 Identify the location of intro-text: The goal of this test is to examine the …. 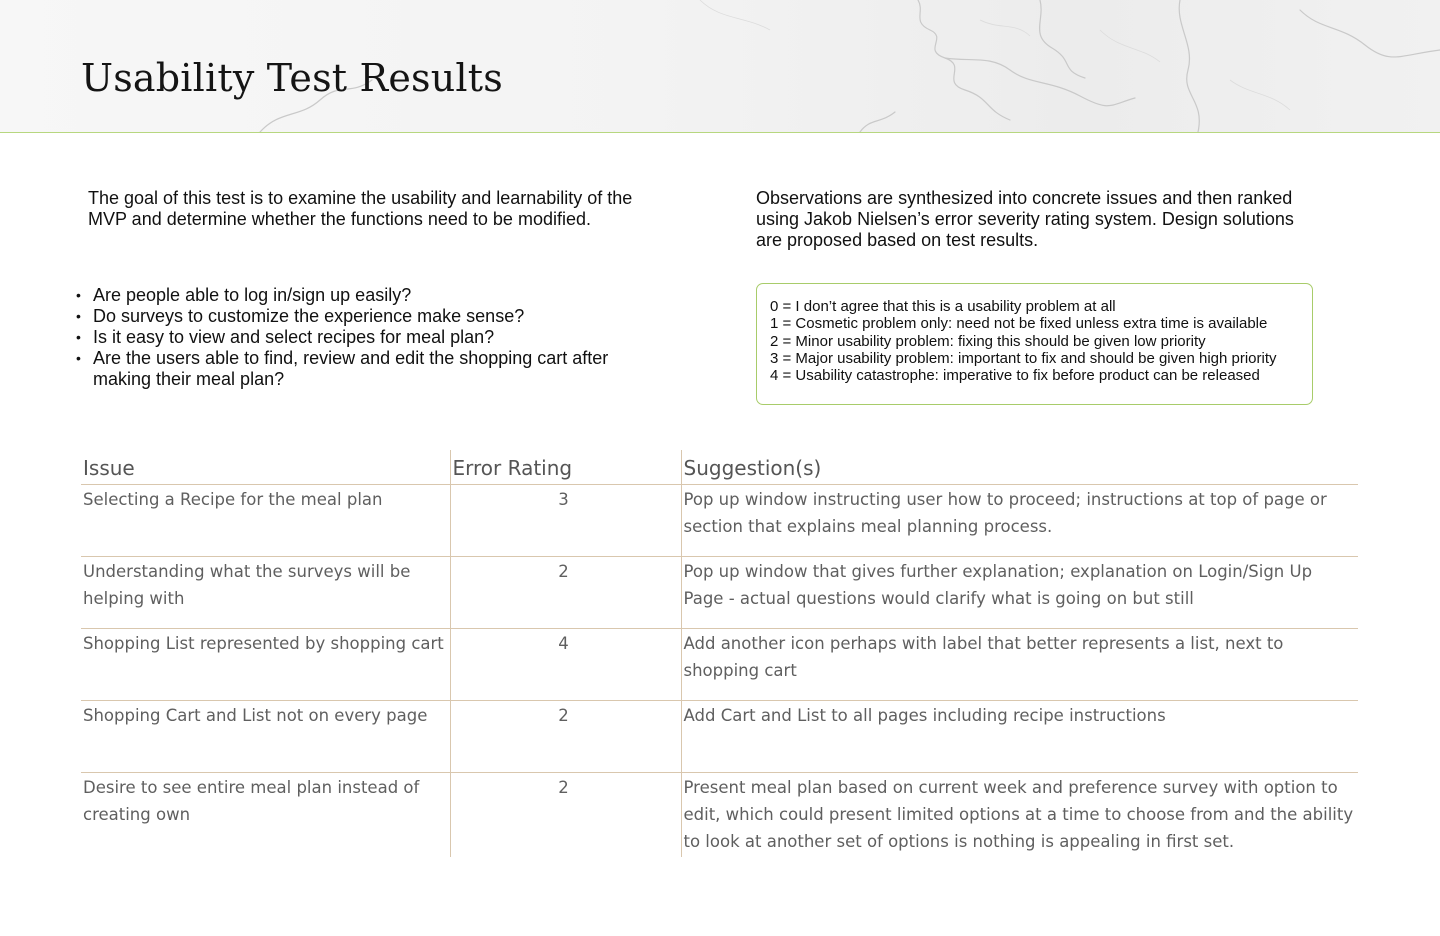
(360, 208).